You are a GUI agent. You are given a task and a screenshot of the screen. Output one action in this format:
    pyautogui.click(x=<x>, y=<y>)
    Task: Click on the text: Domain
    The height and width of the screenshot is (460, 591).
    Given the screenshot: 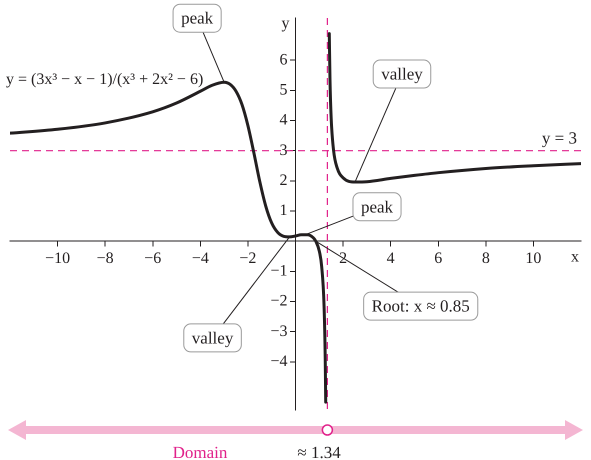 What is the action you would take?
    pyautogui.click(x=200, y=451)
    